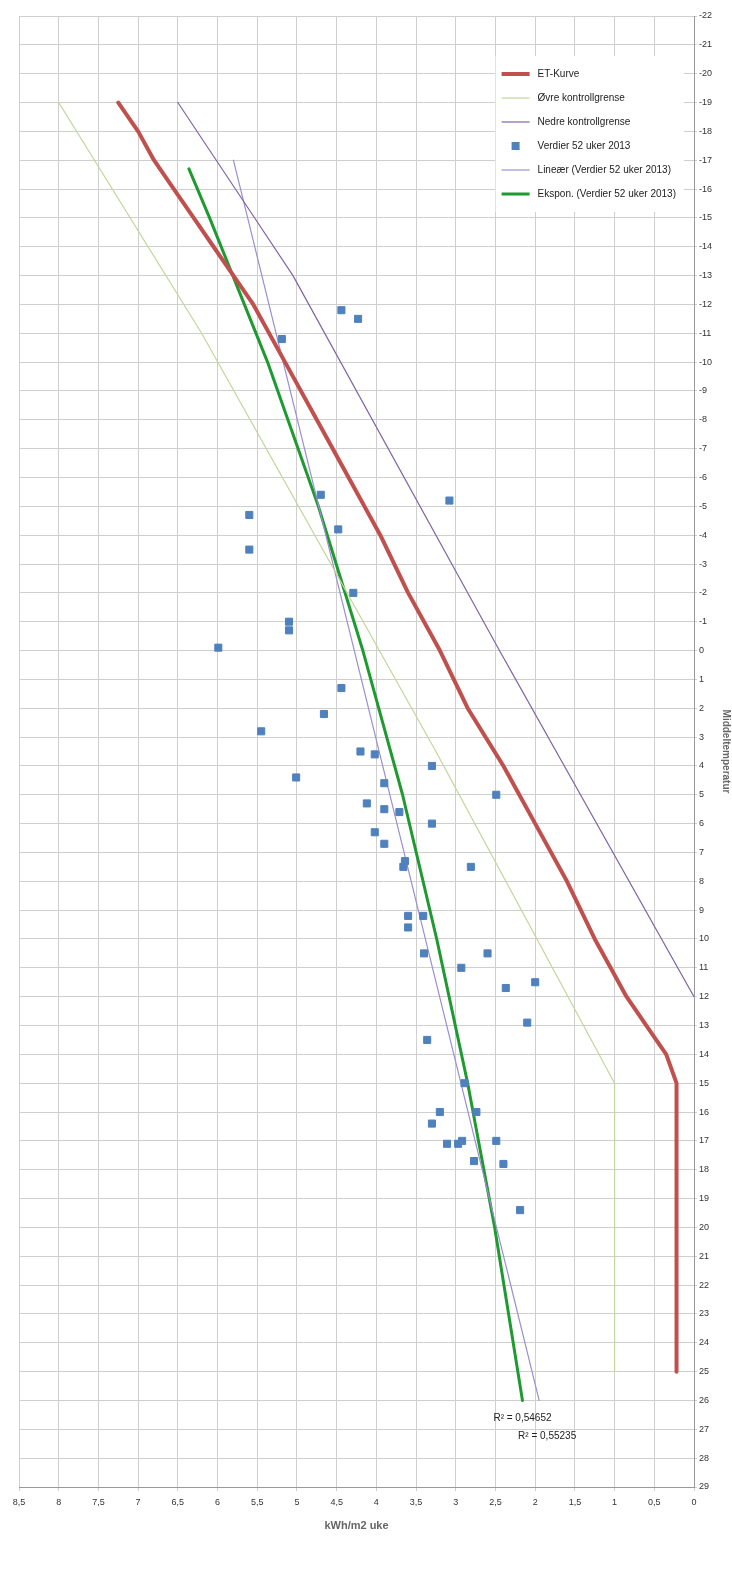  What do you see at coordinates (703, 448) in the screenshot?
I see `y-tick-label: -7` at bounding box center [703, 448].